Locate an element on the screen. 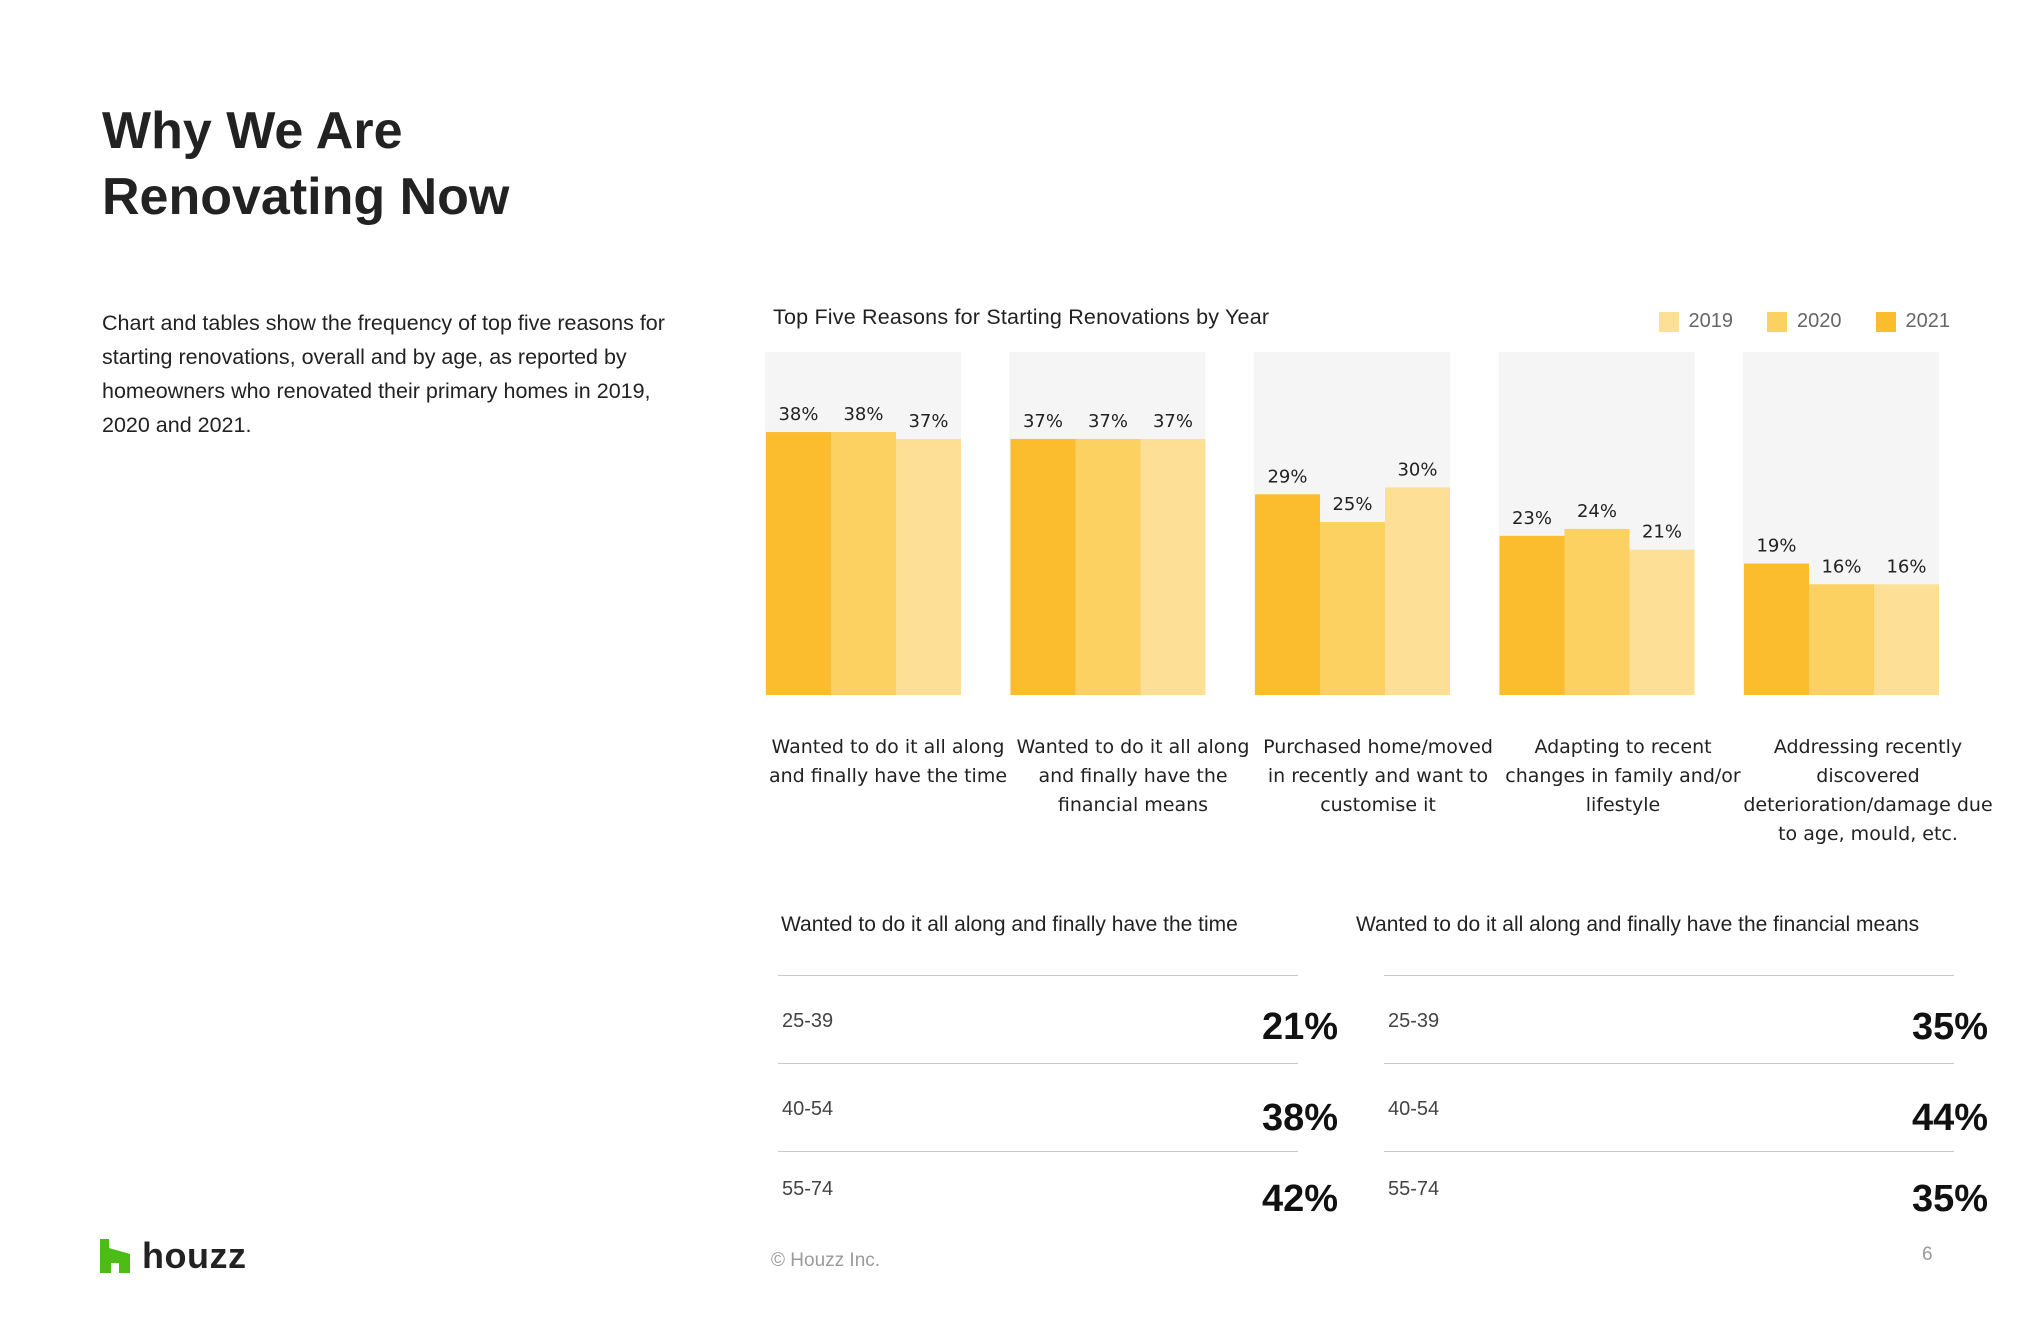 Image resolution: width=2040 pixels, height=1320 pixels. row-value: 44% is located at coordinates (1949, 1118).